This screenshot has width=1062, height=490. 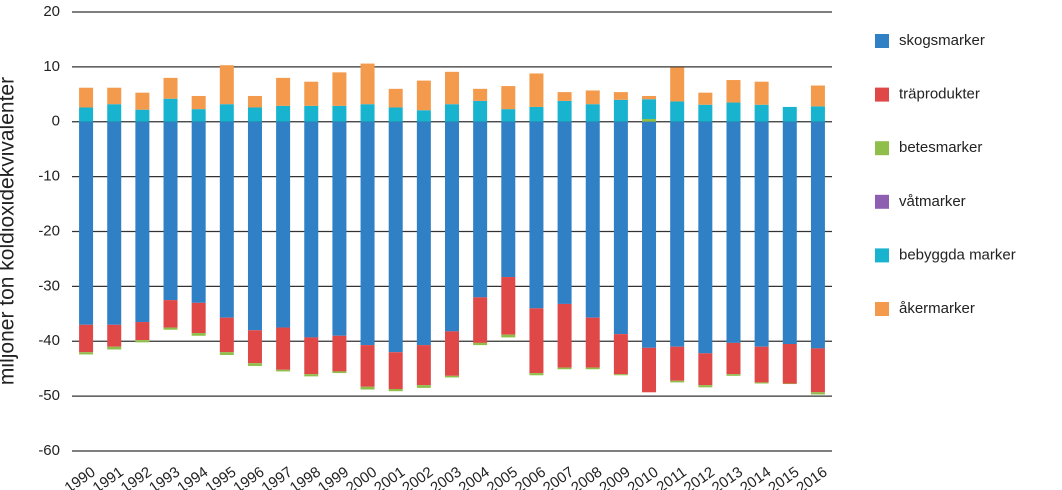 I want to click on legend-label: betesmarker, so click(x=940, y=147).